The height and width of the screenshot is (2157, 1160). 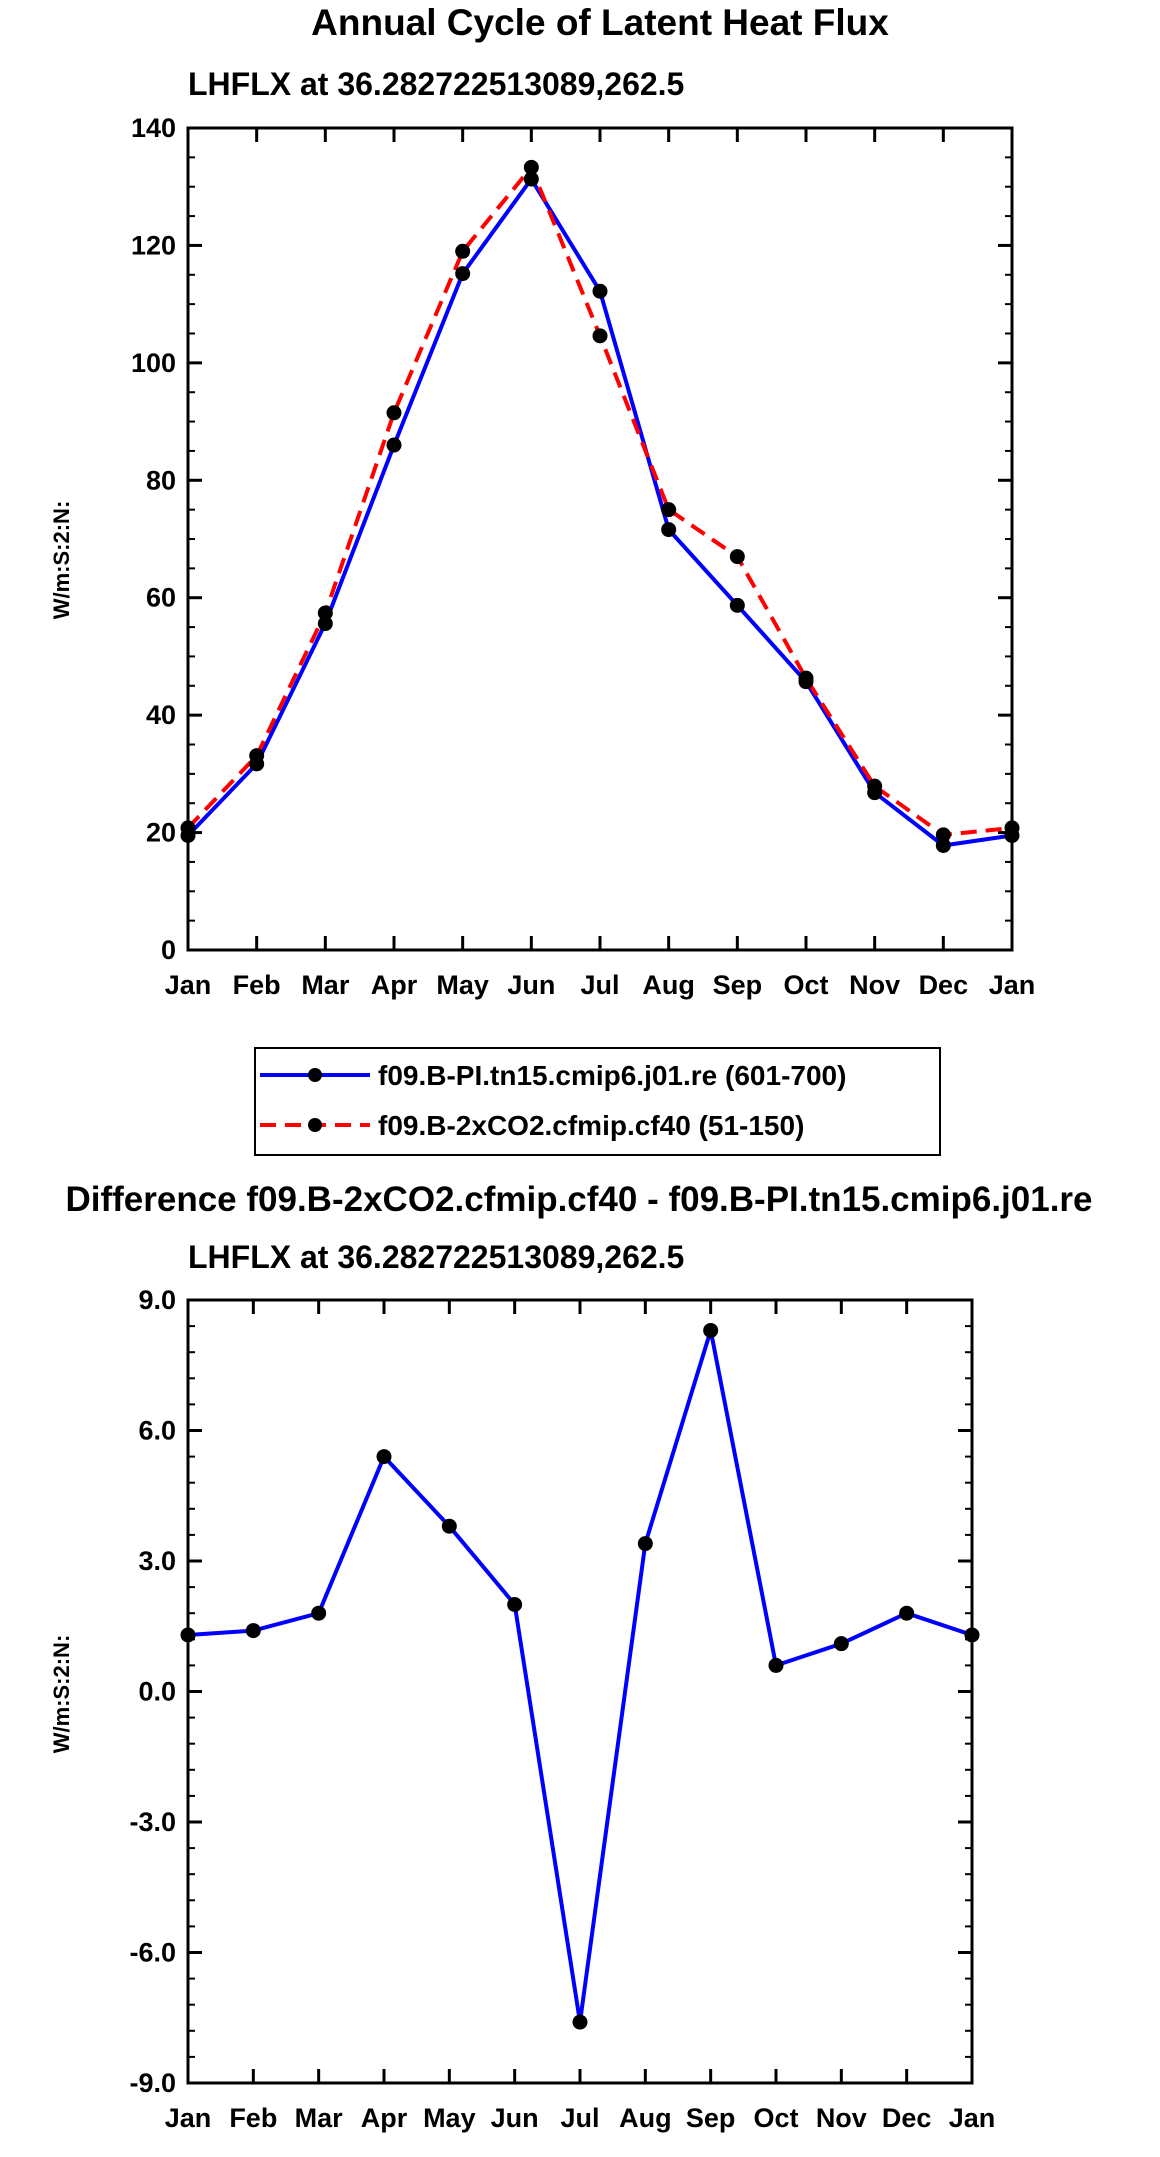 What do you see at coordinates (600, 22) in the screenshot?
I see `chart1-title: Annual Cycle of Latent Heat Flux` at bounding box center [600, 22].